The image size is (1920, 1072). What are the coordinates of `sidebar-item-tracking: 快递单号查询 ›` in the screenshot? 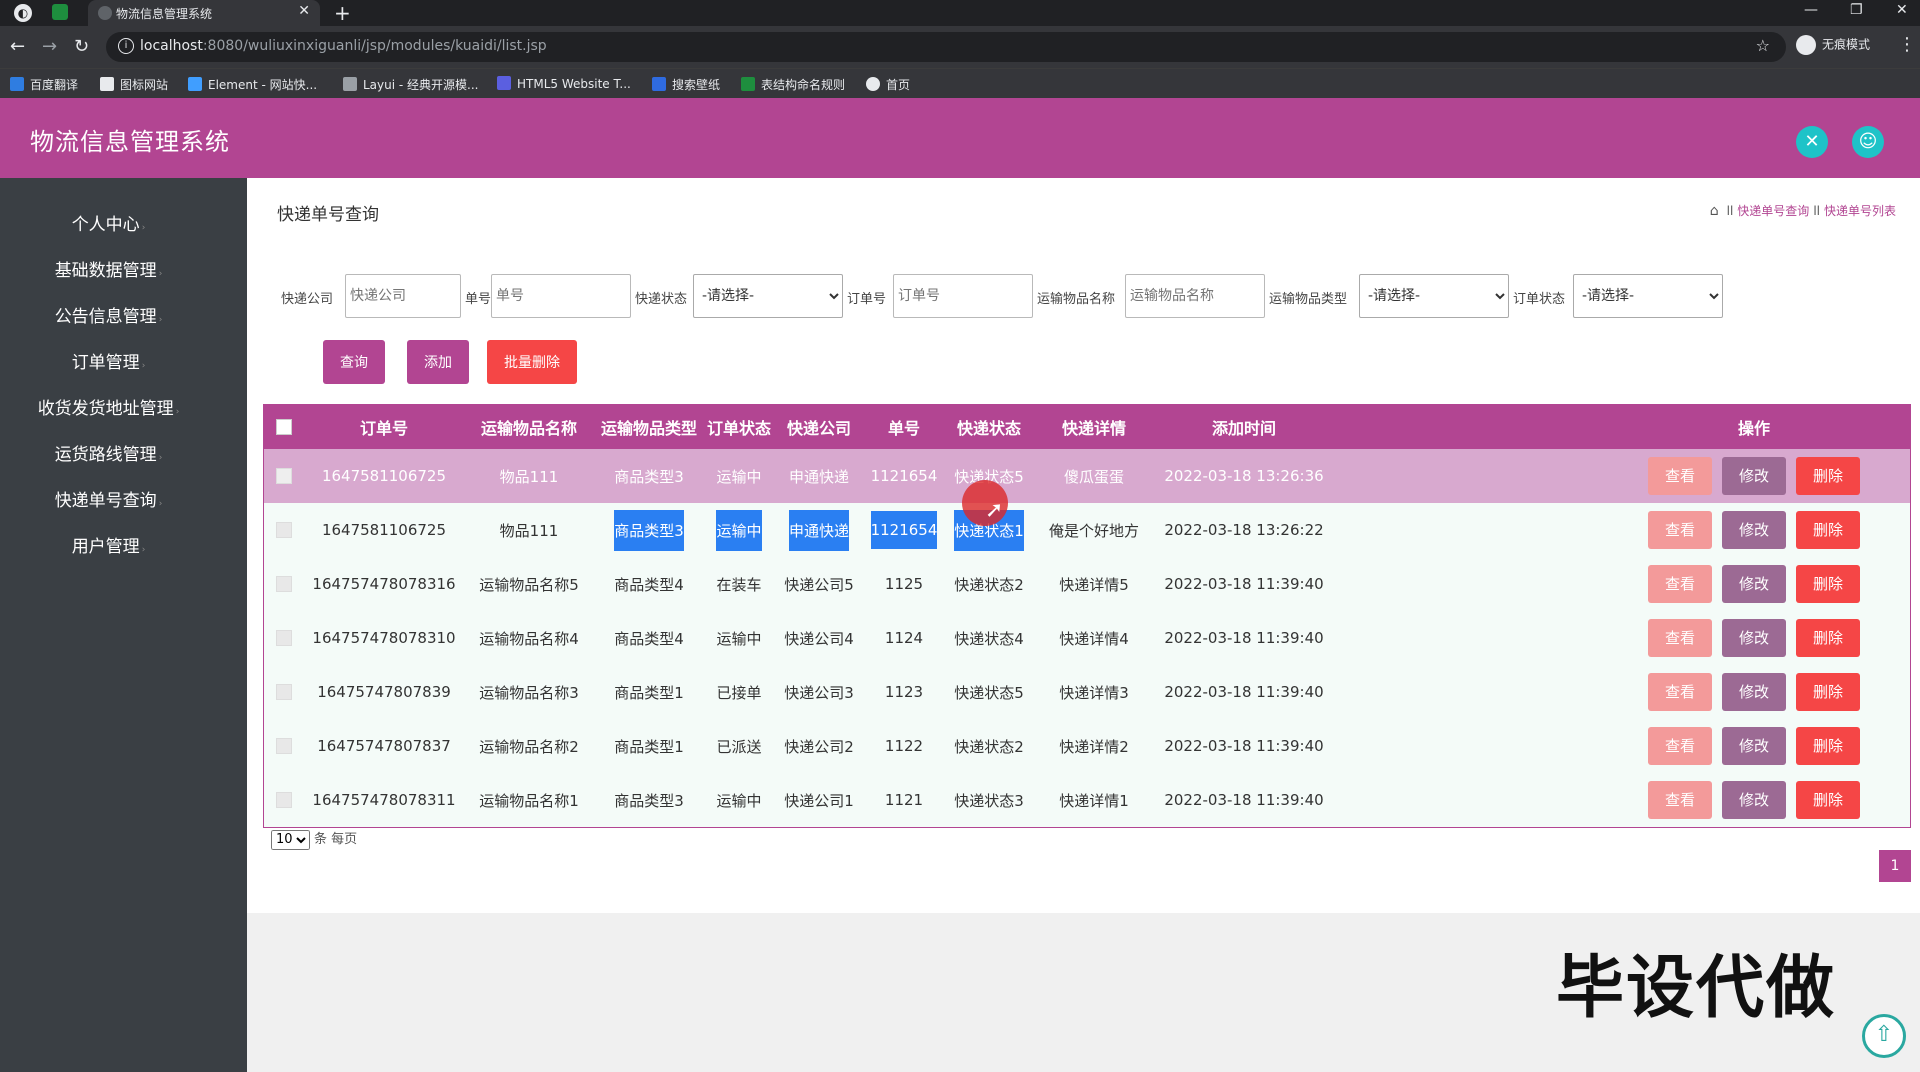 It's located at (108, 501).